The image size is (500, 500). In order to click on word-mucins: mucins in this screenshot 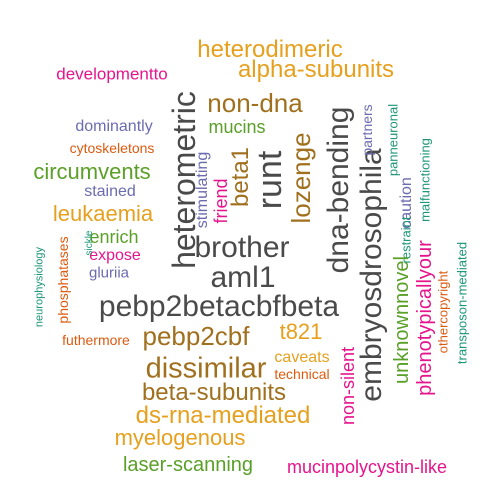, I will do `click(237, 127)`.